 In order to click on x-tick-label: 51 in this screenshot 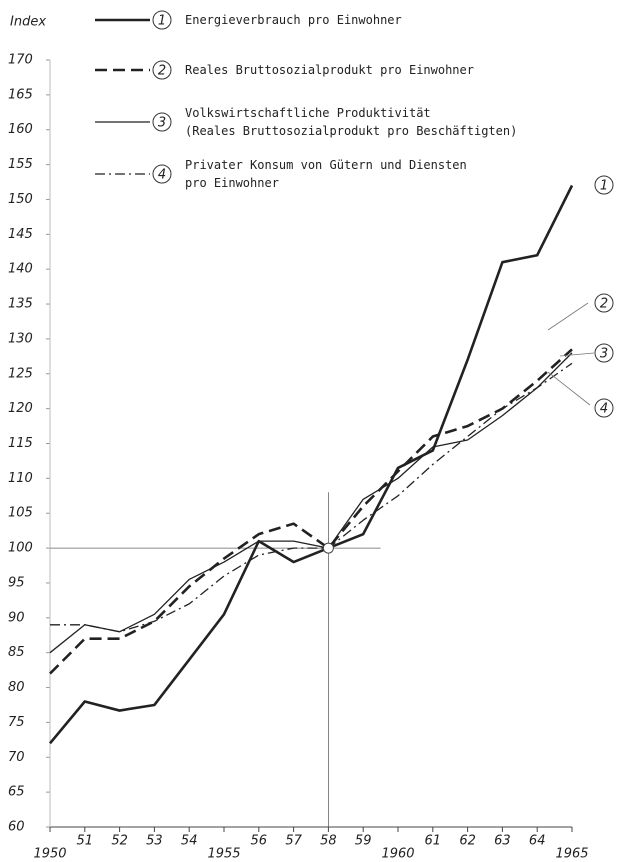, I will do `click(85, 841)`.